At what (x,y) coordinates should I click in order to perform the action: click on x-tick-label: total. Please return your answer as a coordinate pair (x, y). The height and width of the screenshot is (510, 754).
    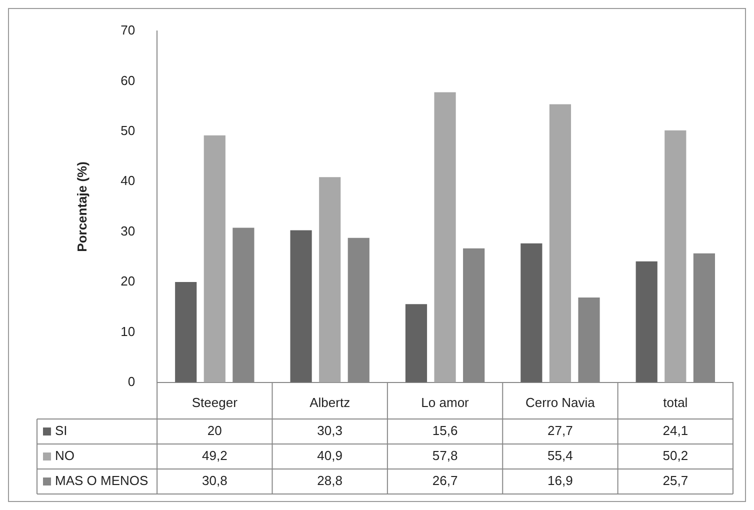
    Looking at the image, I should click on (675, 402).